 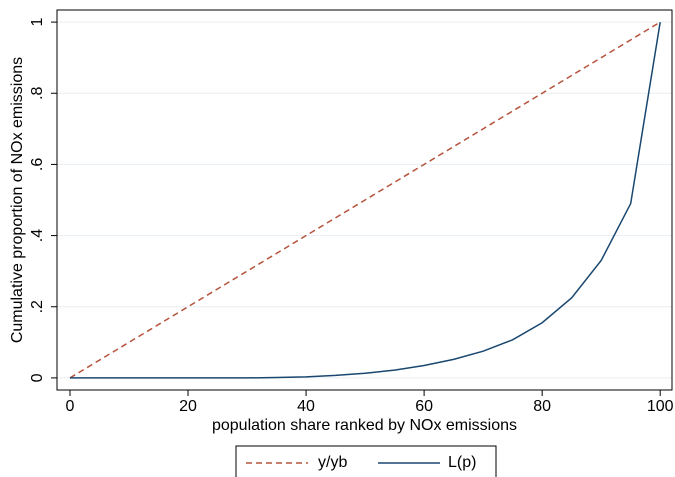 I want to click on legend-label: L(p), so click(x=462, y=462).